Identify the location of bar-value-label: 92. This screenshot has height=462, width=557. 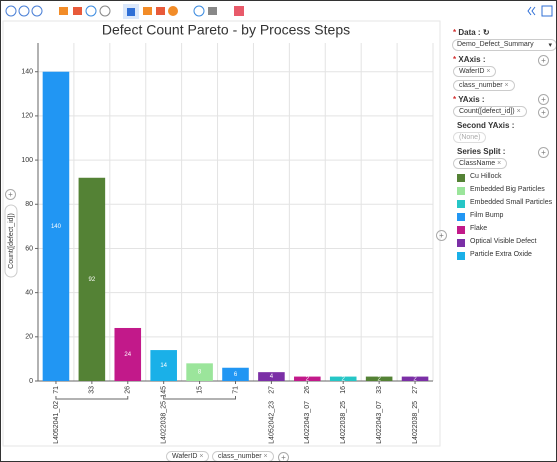
(92, 280).